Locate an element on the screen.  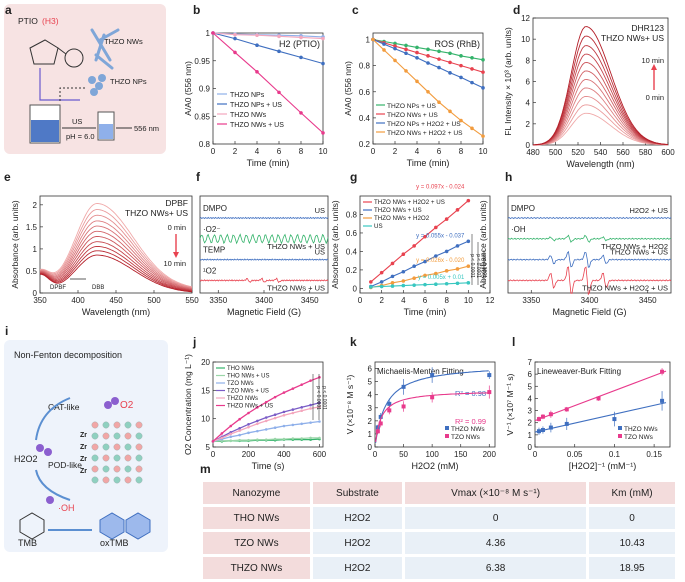
x-tick-label: 3450 is located at coordinates (310, 300).